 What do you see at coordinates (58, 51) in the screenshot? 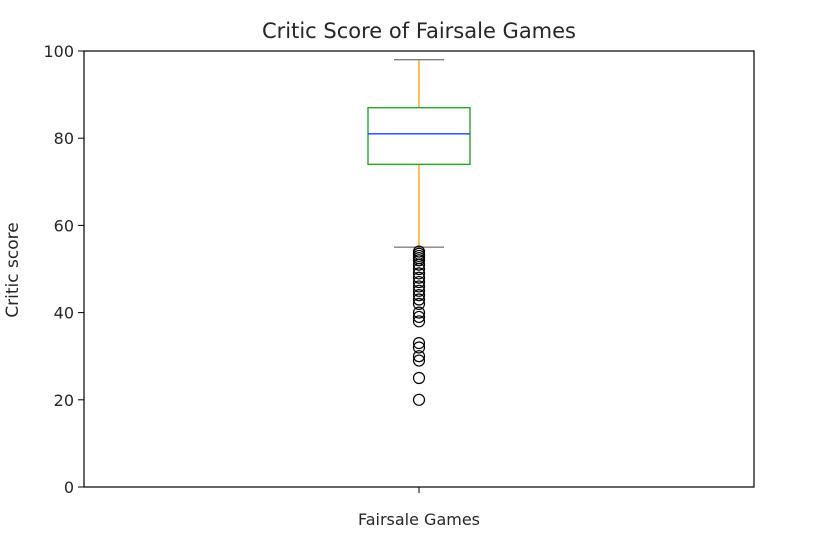
I see `y-tick-label: 100` at bounding box center [58, 51].